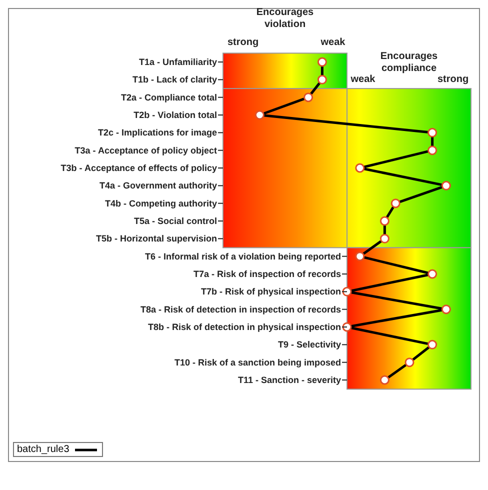  Describe the element at coordinates (175, 221) in the screenshot. I see `y-tick-label: T5a - Social control` at that location.